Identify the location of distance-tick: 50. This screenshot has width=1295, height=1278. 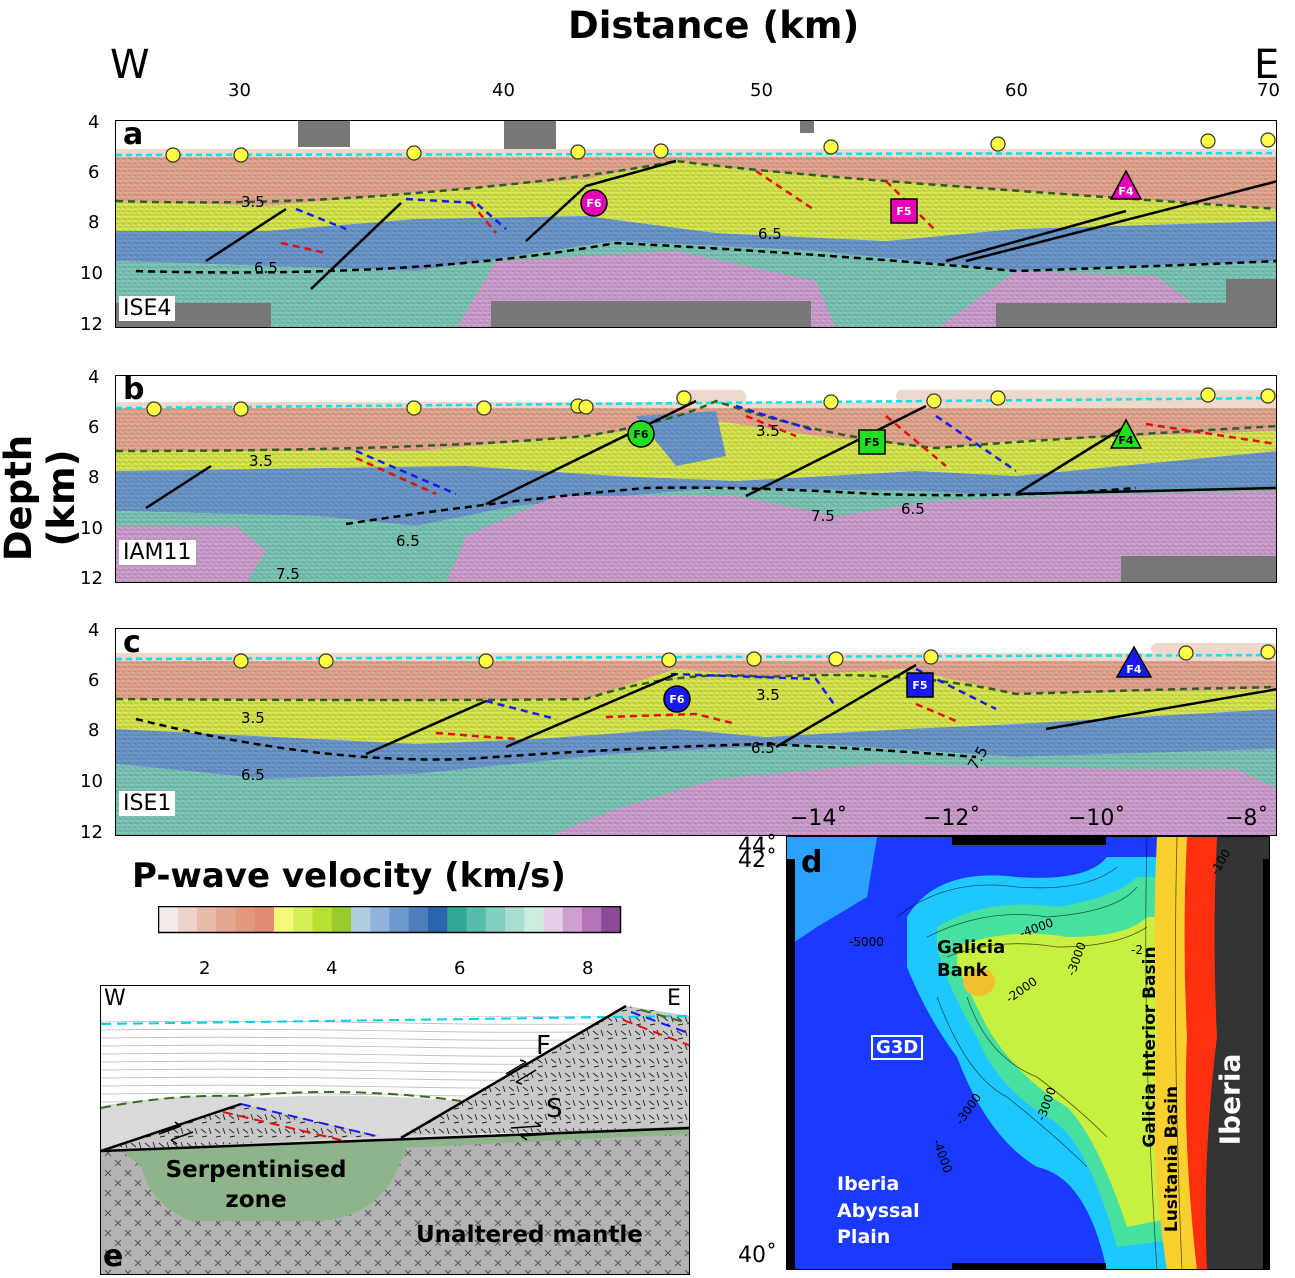
(761, 90).